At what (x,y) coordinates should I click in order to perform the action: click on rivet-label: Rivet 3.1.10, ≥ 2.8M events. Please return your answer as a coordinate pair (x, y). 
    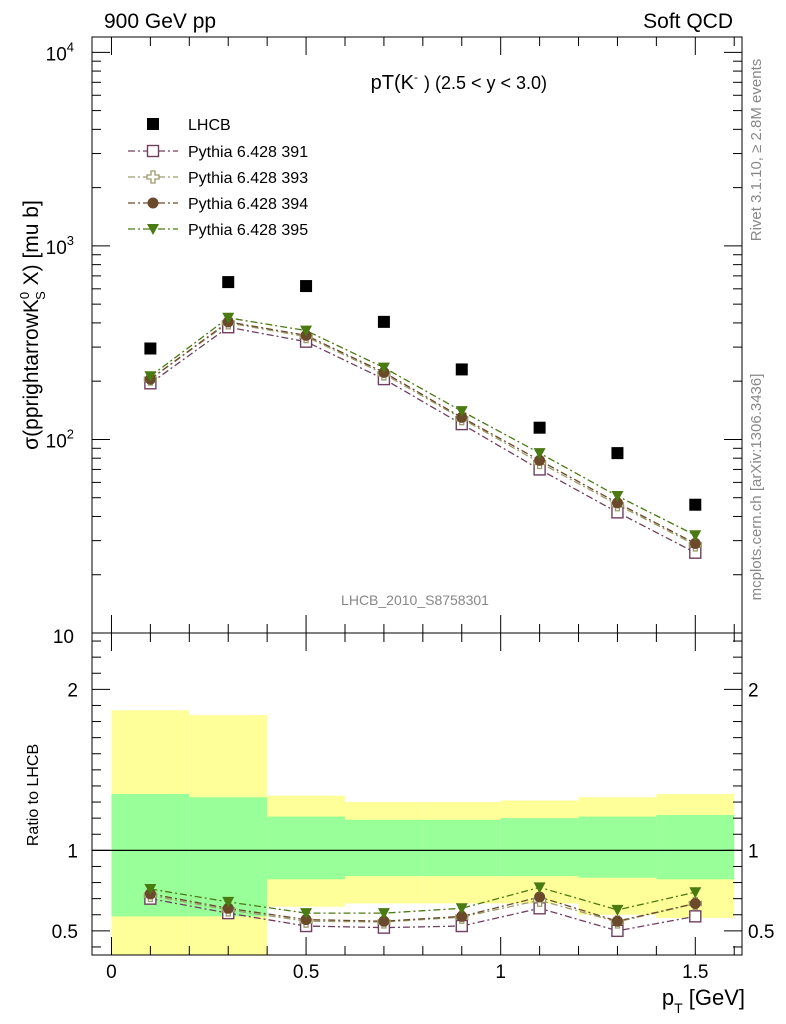
    Looking at the image, I should click on (756, 150).